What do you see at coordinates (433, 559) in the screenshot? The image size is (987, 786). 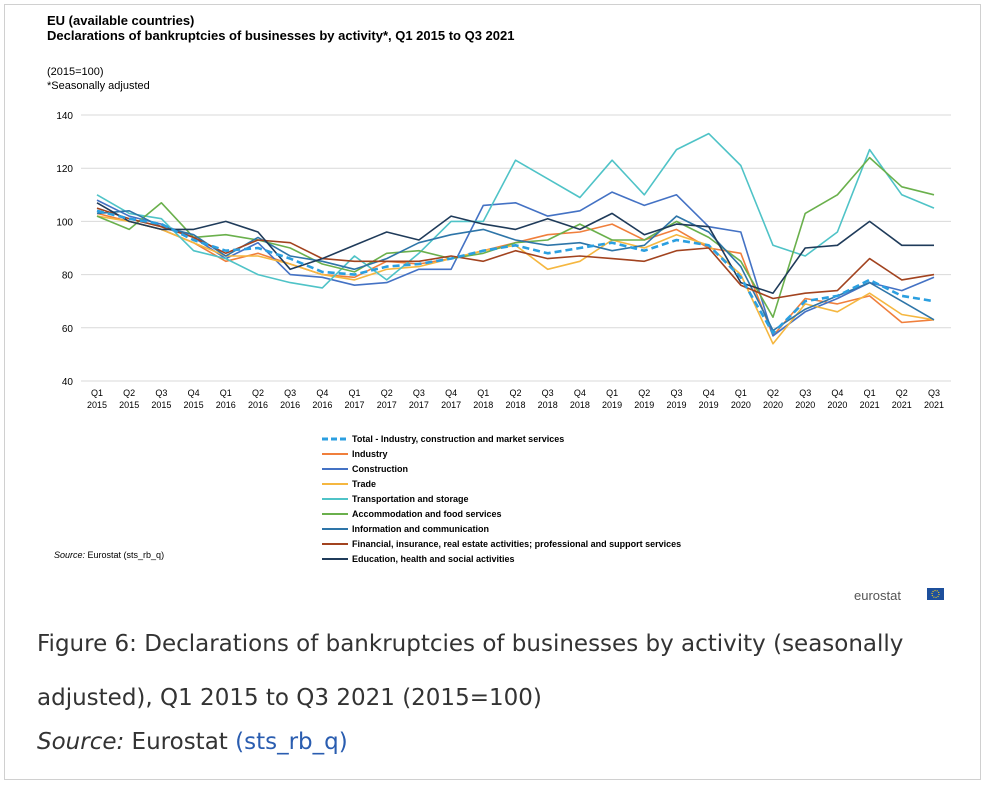 I see `legend-label-8: Education, health and social activities` at bounding box center [433, 559].